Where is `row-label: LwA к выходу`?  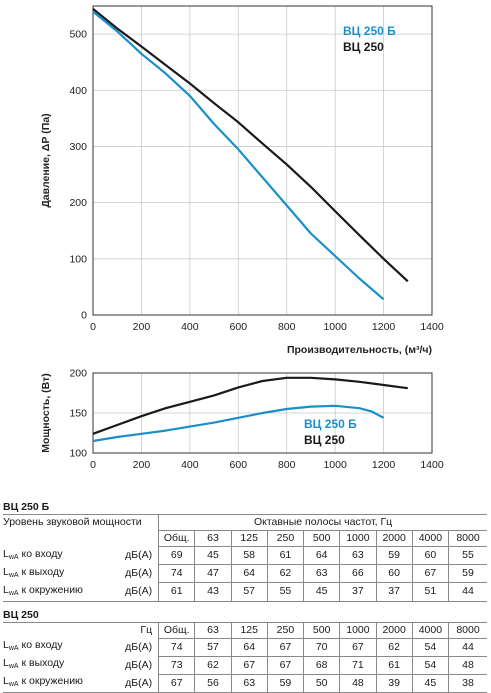
row-label: LwA к выходу is located at coordinates (54, 665).